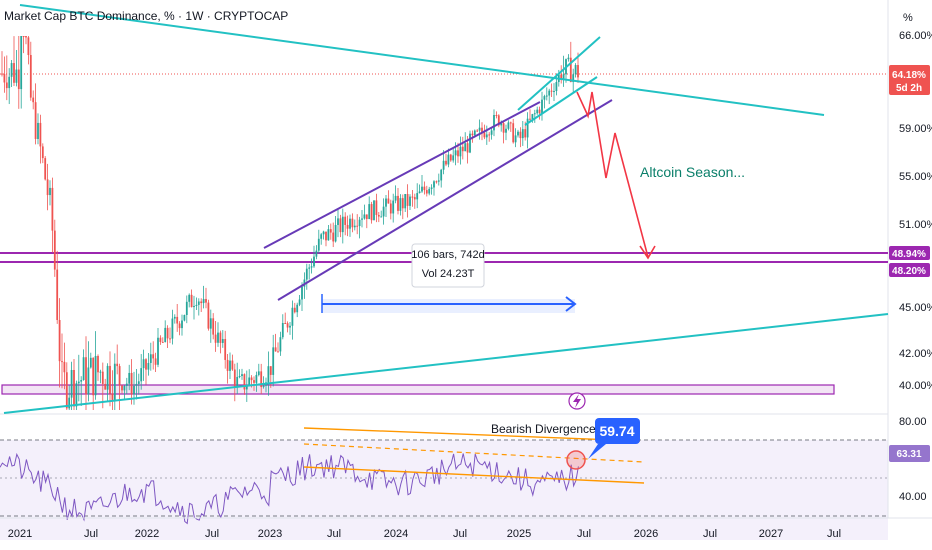  What do you see at coordinates (577, 401) in the screenshot?
I see `lightning-icon` at bounding box center [577, 401].